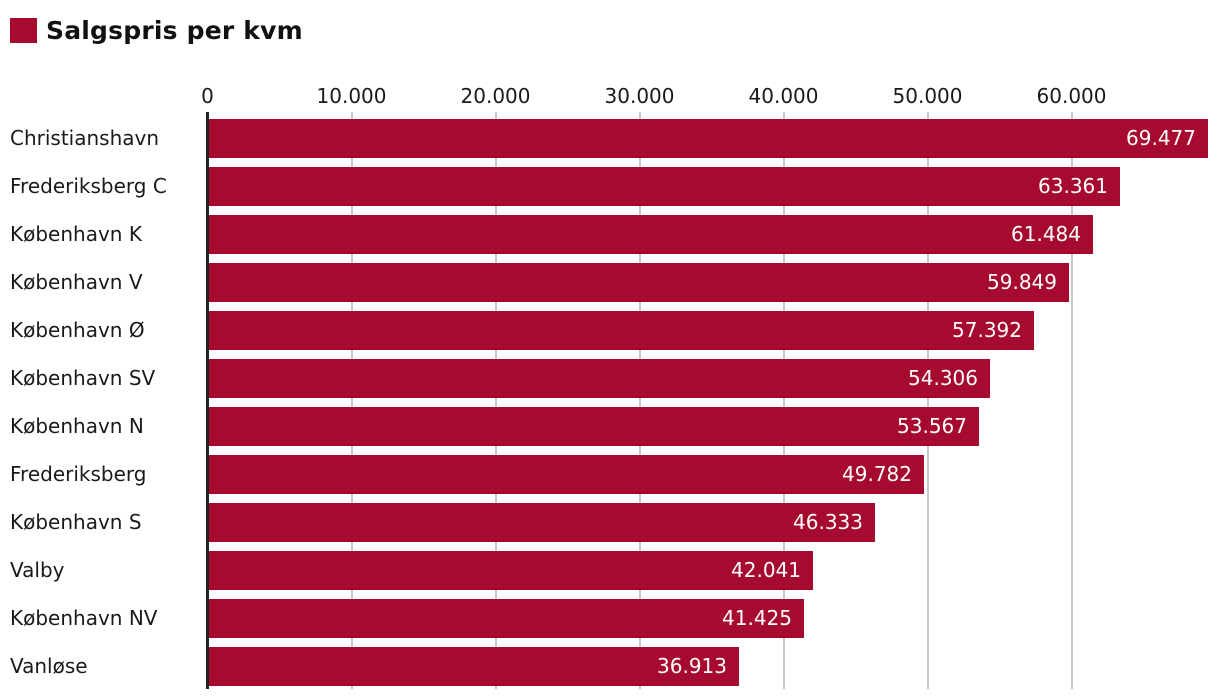 Image resolution: width=1220 pixels, height=696 pixels. I want to click on category-label: København N, so click(77, 426).